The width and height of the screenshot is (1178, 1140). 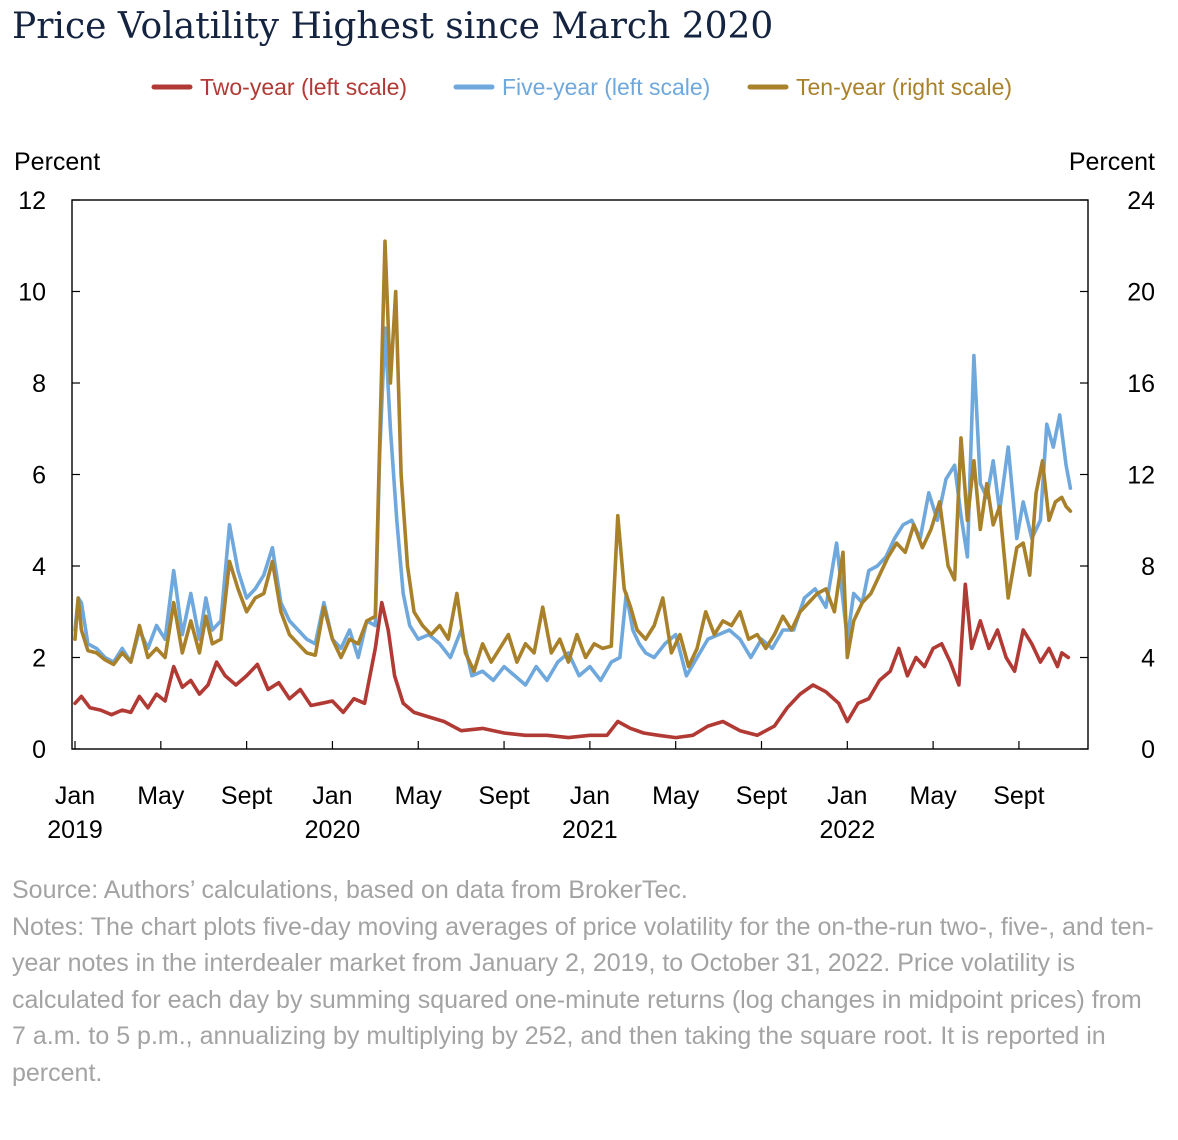 I want to click on legend-label-ten: Ten-year (right scale), so click(x=904, y=87).